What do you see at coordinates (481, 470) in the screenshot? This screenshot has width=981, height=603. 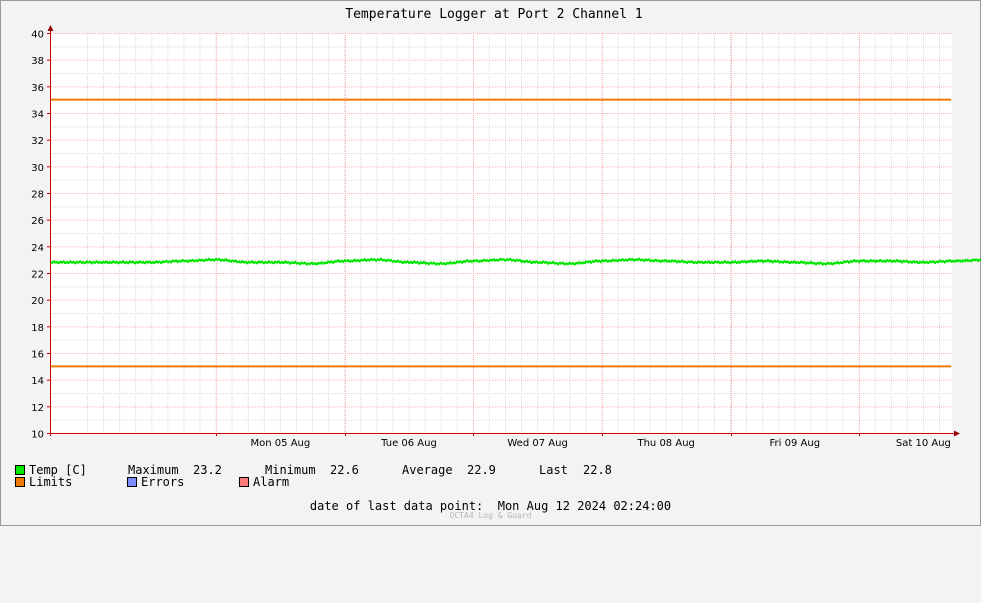 I see `legend-avg-value: 22.9` at bounding box center [481, 470].